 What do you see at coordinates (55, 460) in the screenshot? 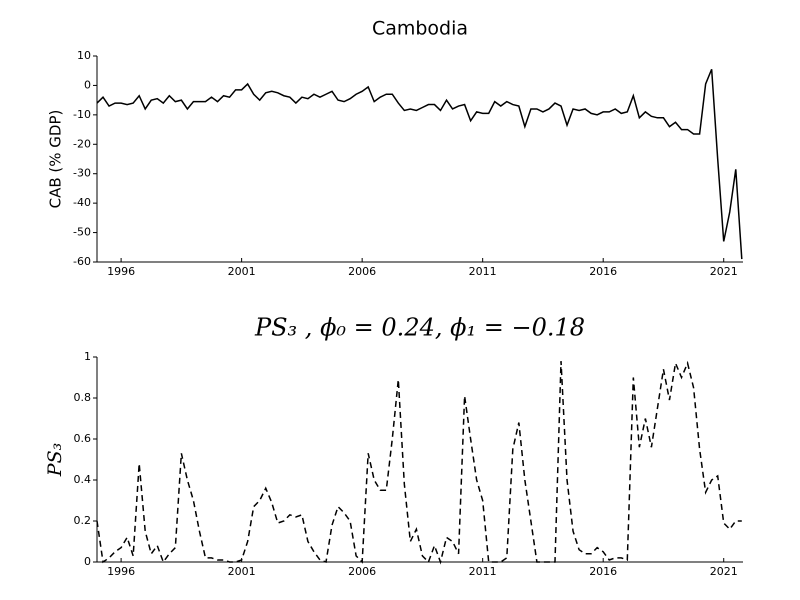
I see `y-axis-label: PS₃` at bounding box center [55, 460].